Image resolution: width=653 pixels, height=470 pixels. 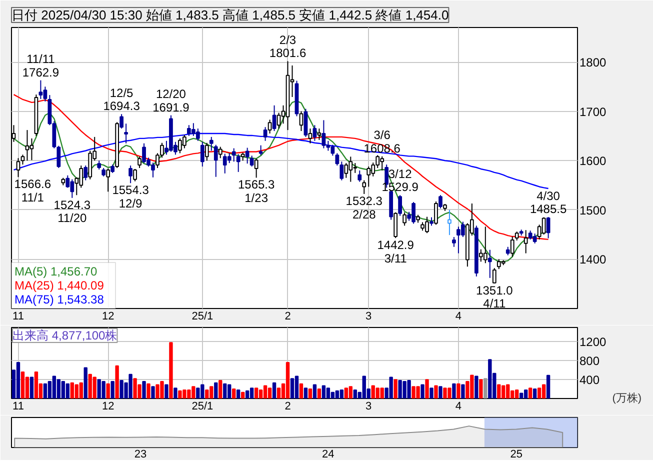 I want to click on y-tick-label: 1500, so click(x=593, y=210).